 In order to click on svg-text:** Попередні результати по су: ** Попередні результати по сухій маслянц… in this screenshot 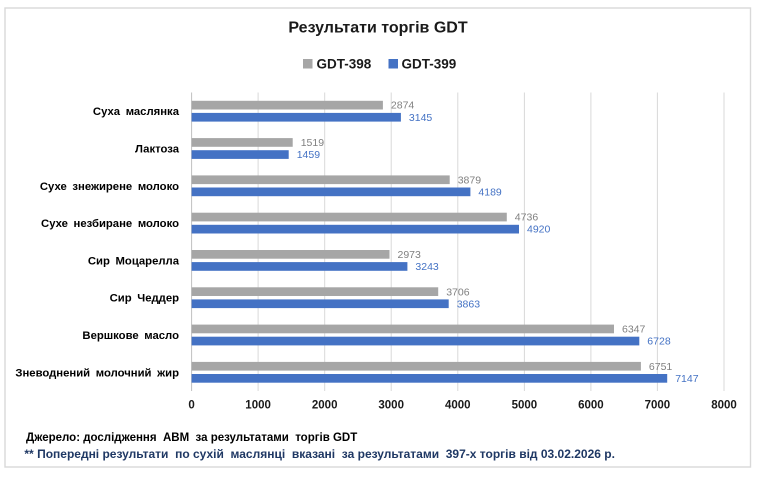, I will do `click(319, 454)`.